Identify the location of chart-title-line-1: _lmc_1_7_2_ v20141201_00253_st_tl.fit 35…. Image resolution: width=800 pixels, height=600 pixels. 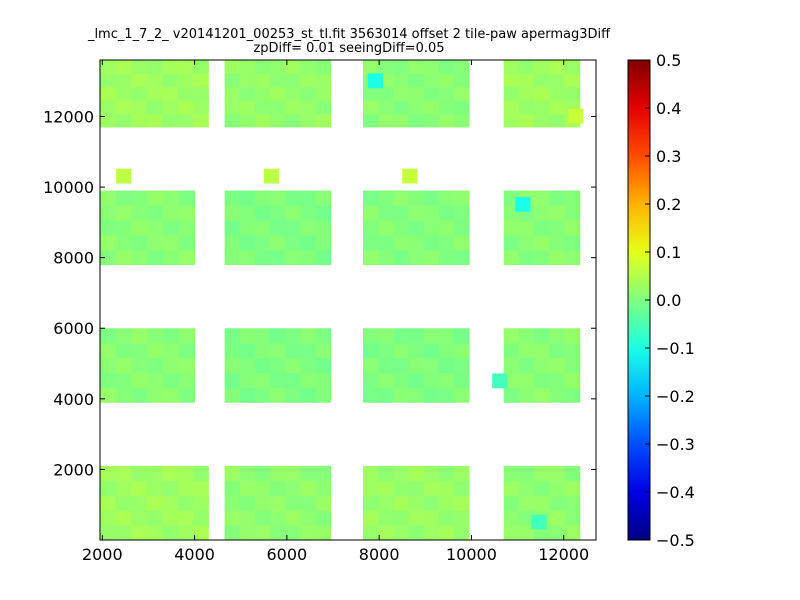
(349, 34).